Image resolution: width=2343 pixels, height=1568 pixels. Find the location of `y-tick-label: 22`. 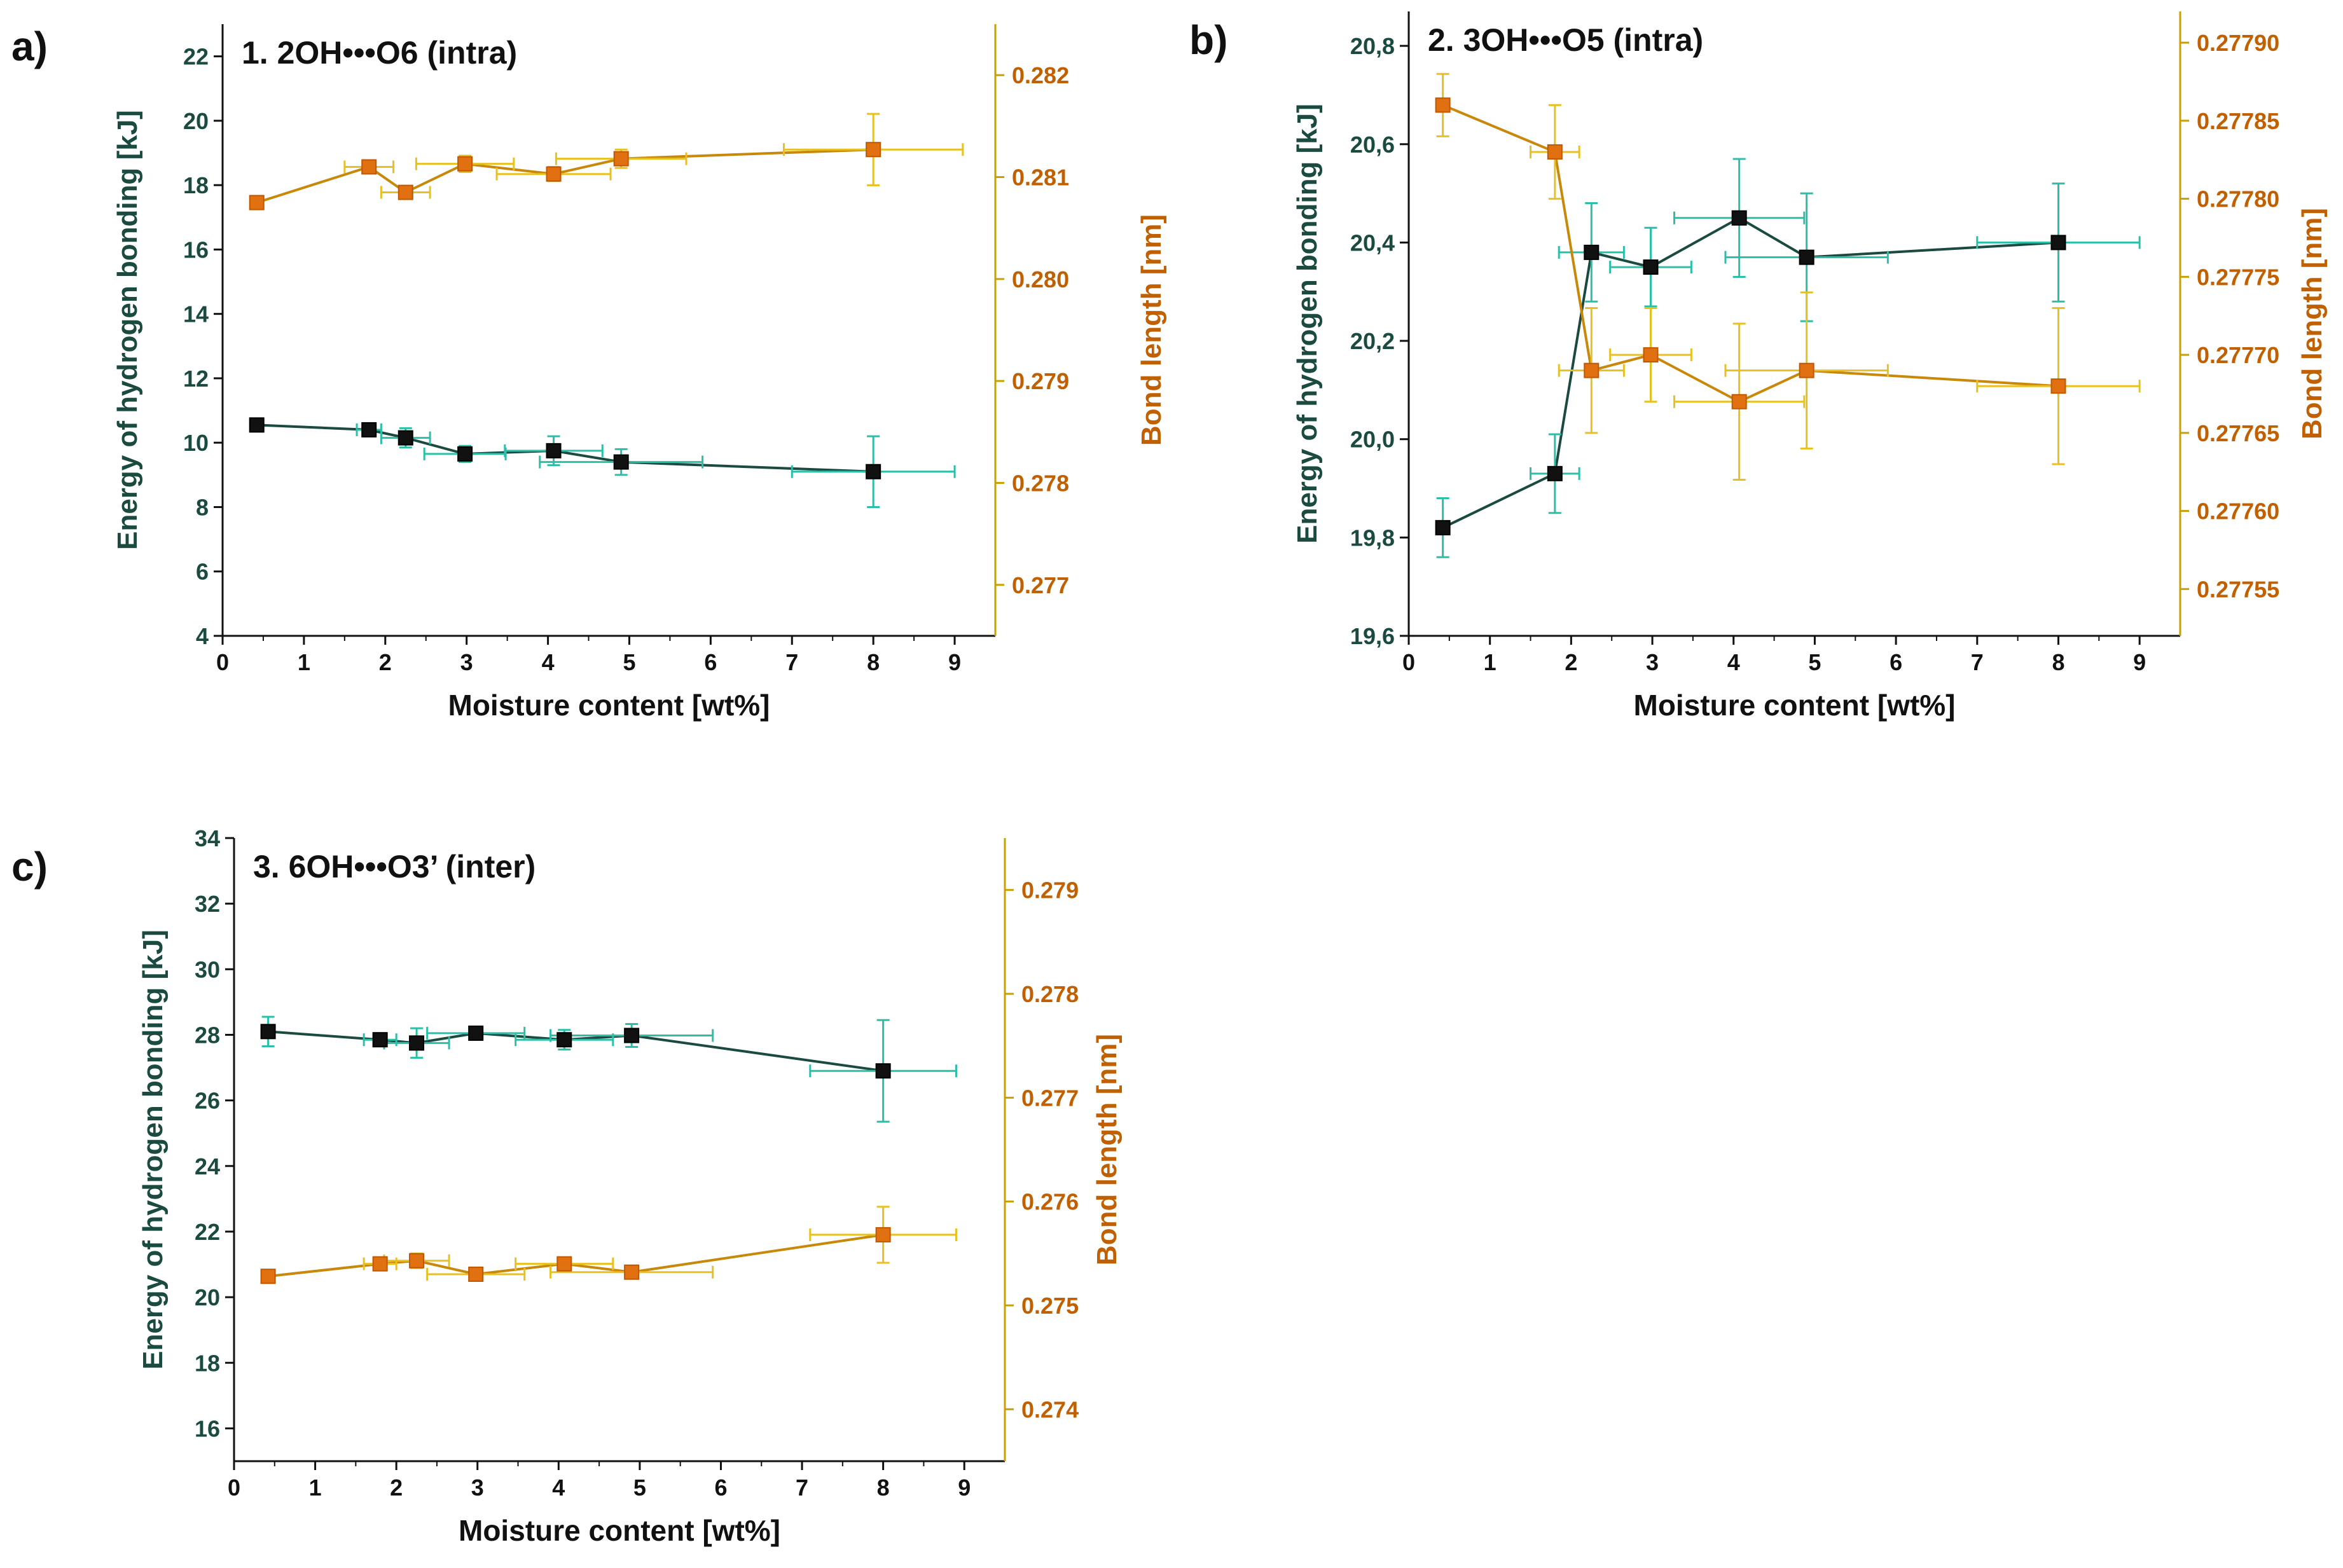

y-tick-label: 22 is located at coordinates (196, 57).